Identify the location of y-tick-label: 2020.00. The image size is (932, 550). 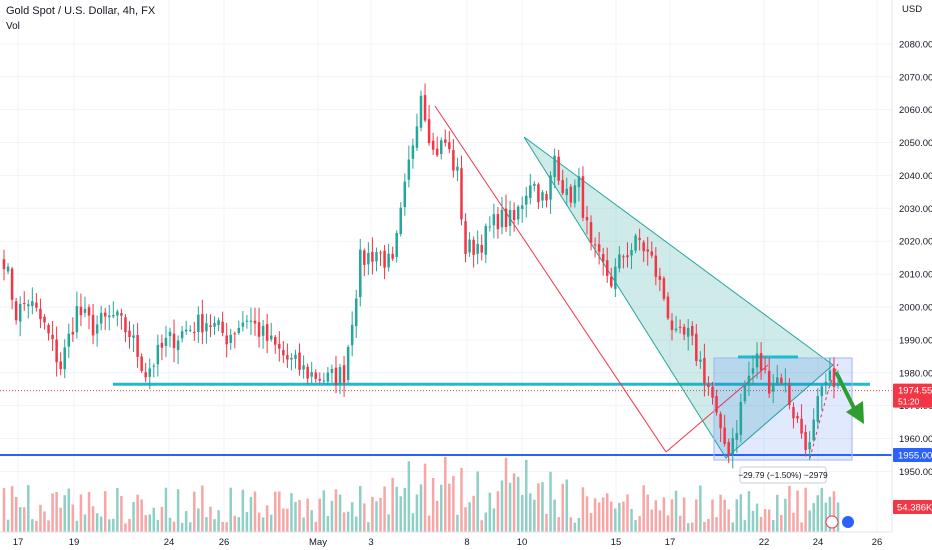
(915, 242).